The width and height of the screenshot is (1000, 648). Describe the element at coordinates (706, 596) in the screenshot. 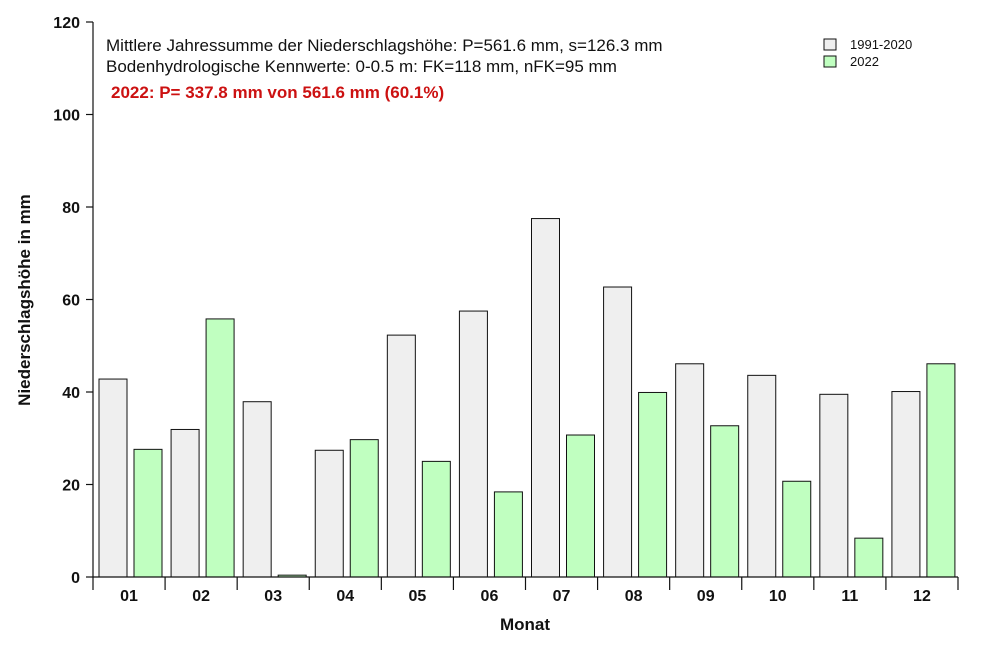

I see `x-tick-label-09: 09` at that location.